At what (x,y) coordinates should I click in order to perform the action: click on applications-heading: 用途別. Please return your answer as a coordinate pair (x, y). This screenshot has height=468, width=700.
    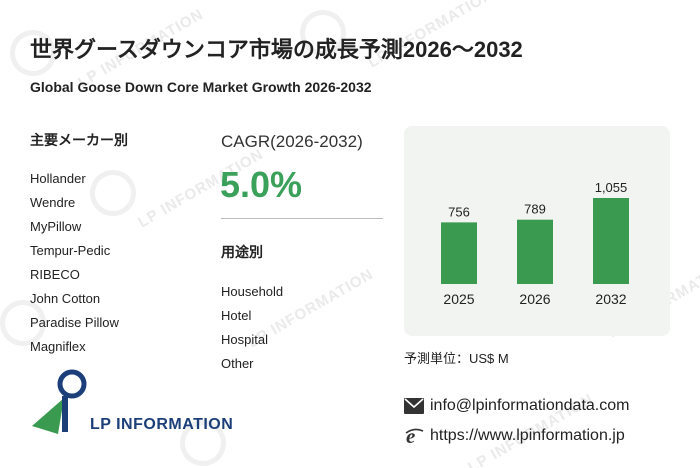
    Looking at the image, I should click on (242, 252).